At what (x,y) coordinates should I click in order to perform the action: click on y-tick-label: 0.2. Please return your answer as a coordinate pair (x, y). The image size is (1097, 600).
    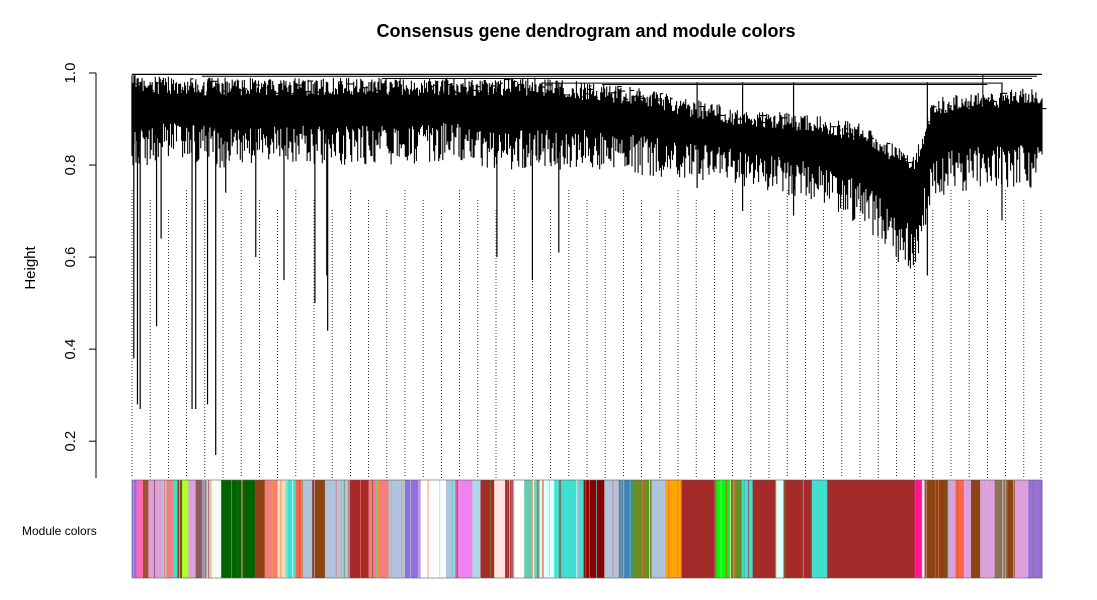
    Looking at the image, I should click on (70, 441).